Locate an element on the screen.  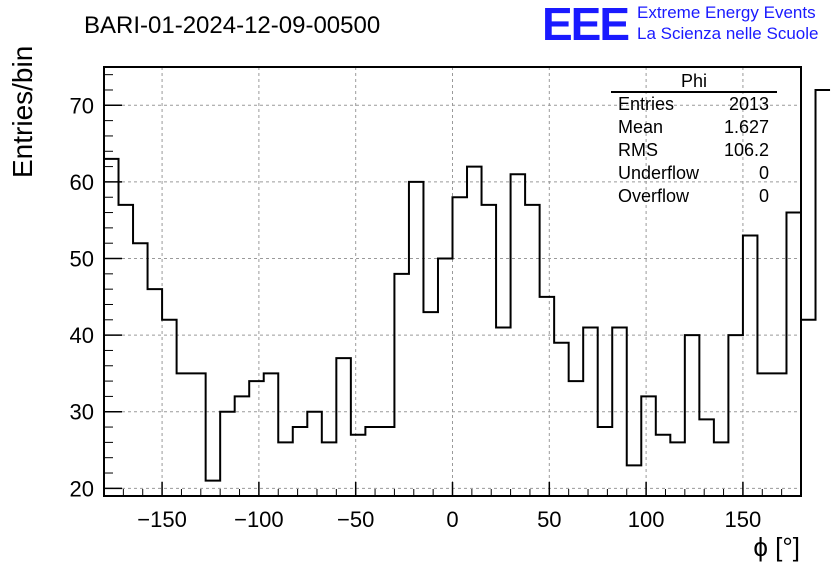
x-axis-label: ϕ [°] is located at coordinates (776, 547).